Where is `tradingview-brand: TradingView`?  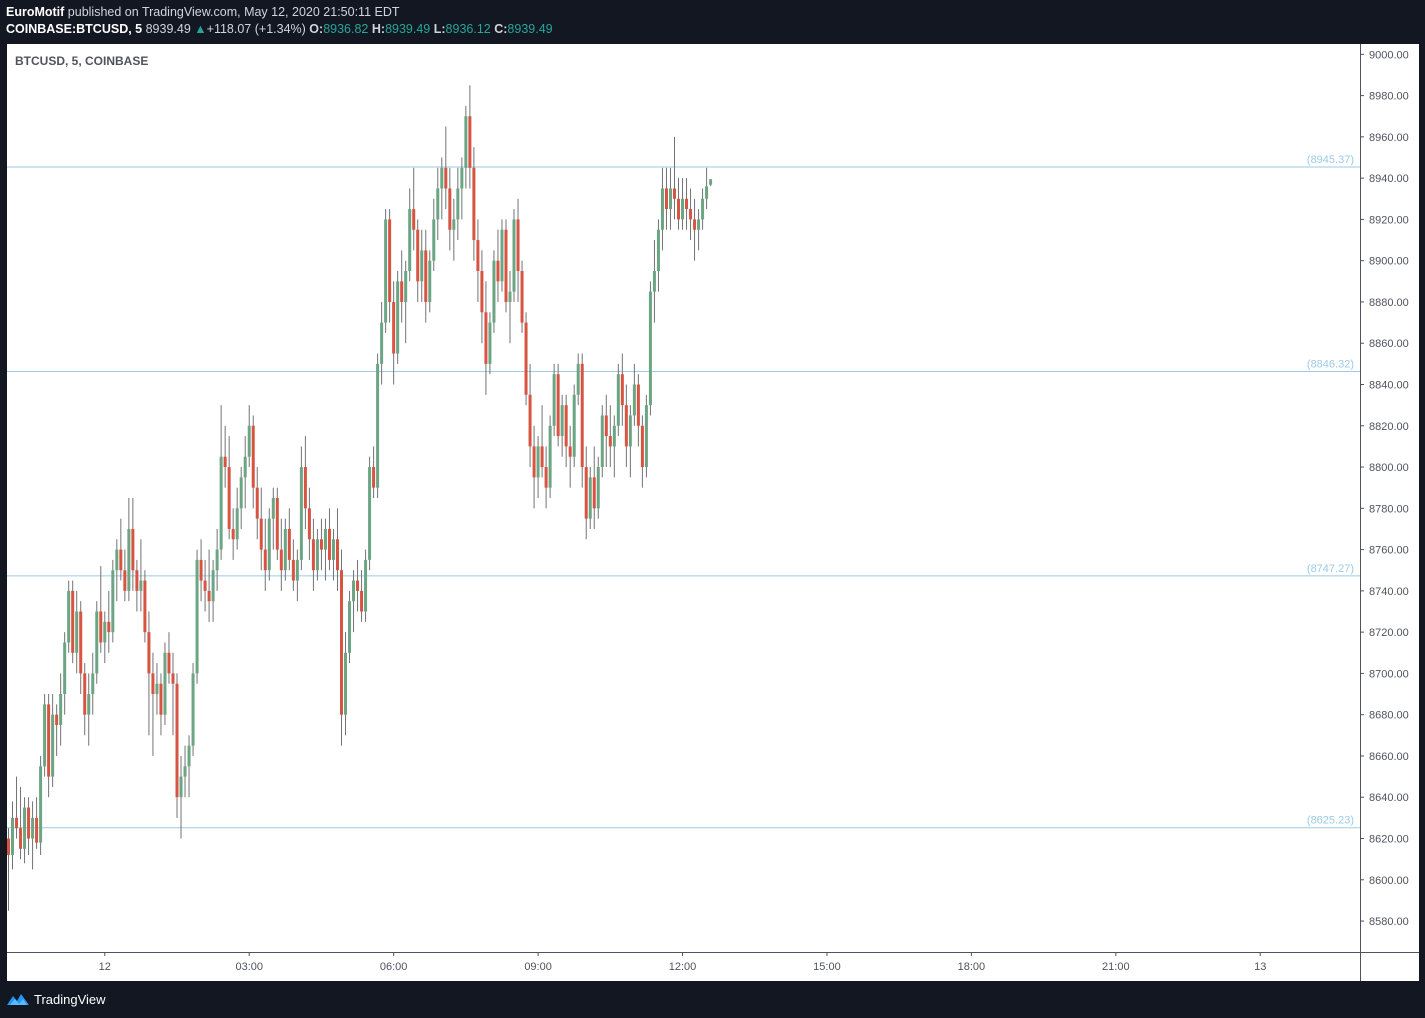 tradingview-brand: TradingView is located at coordinates (70, 999).